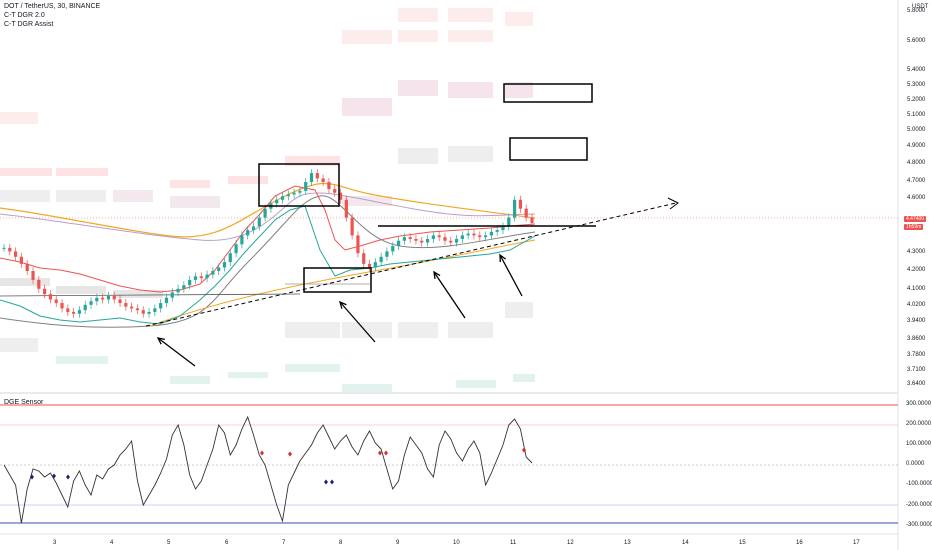 The height and width of the screenshot is (550, 932). What do you see at coordinates (456, 543) in the screenshot?
I see `time-tick-label: 10` at bounding box center [456, 543].